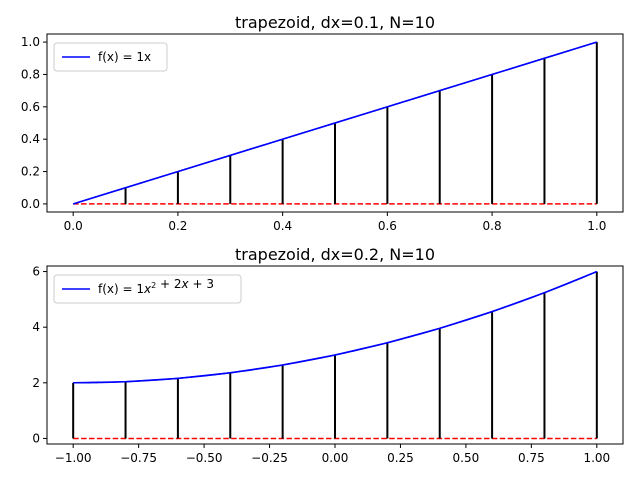 The height and width of the screenshot is (480, 640). I want to click on x-tick-label: 0.4, so click(282, 226).